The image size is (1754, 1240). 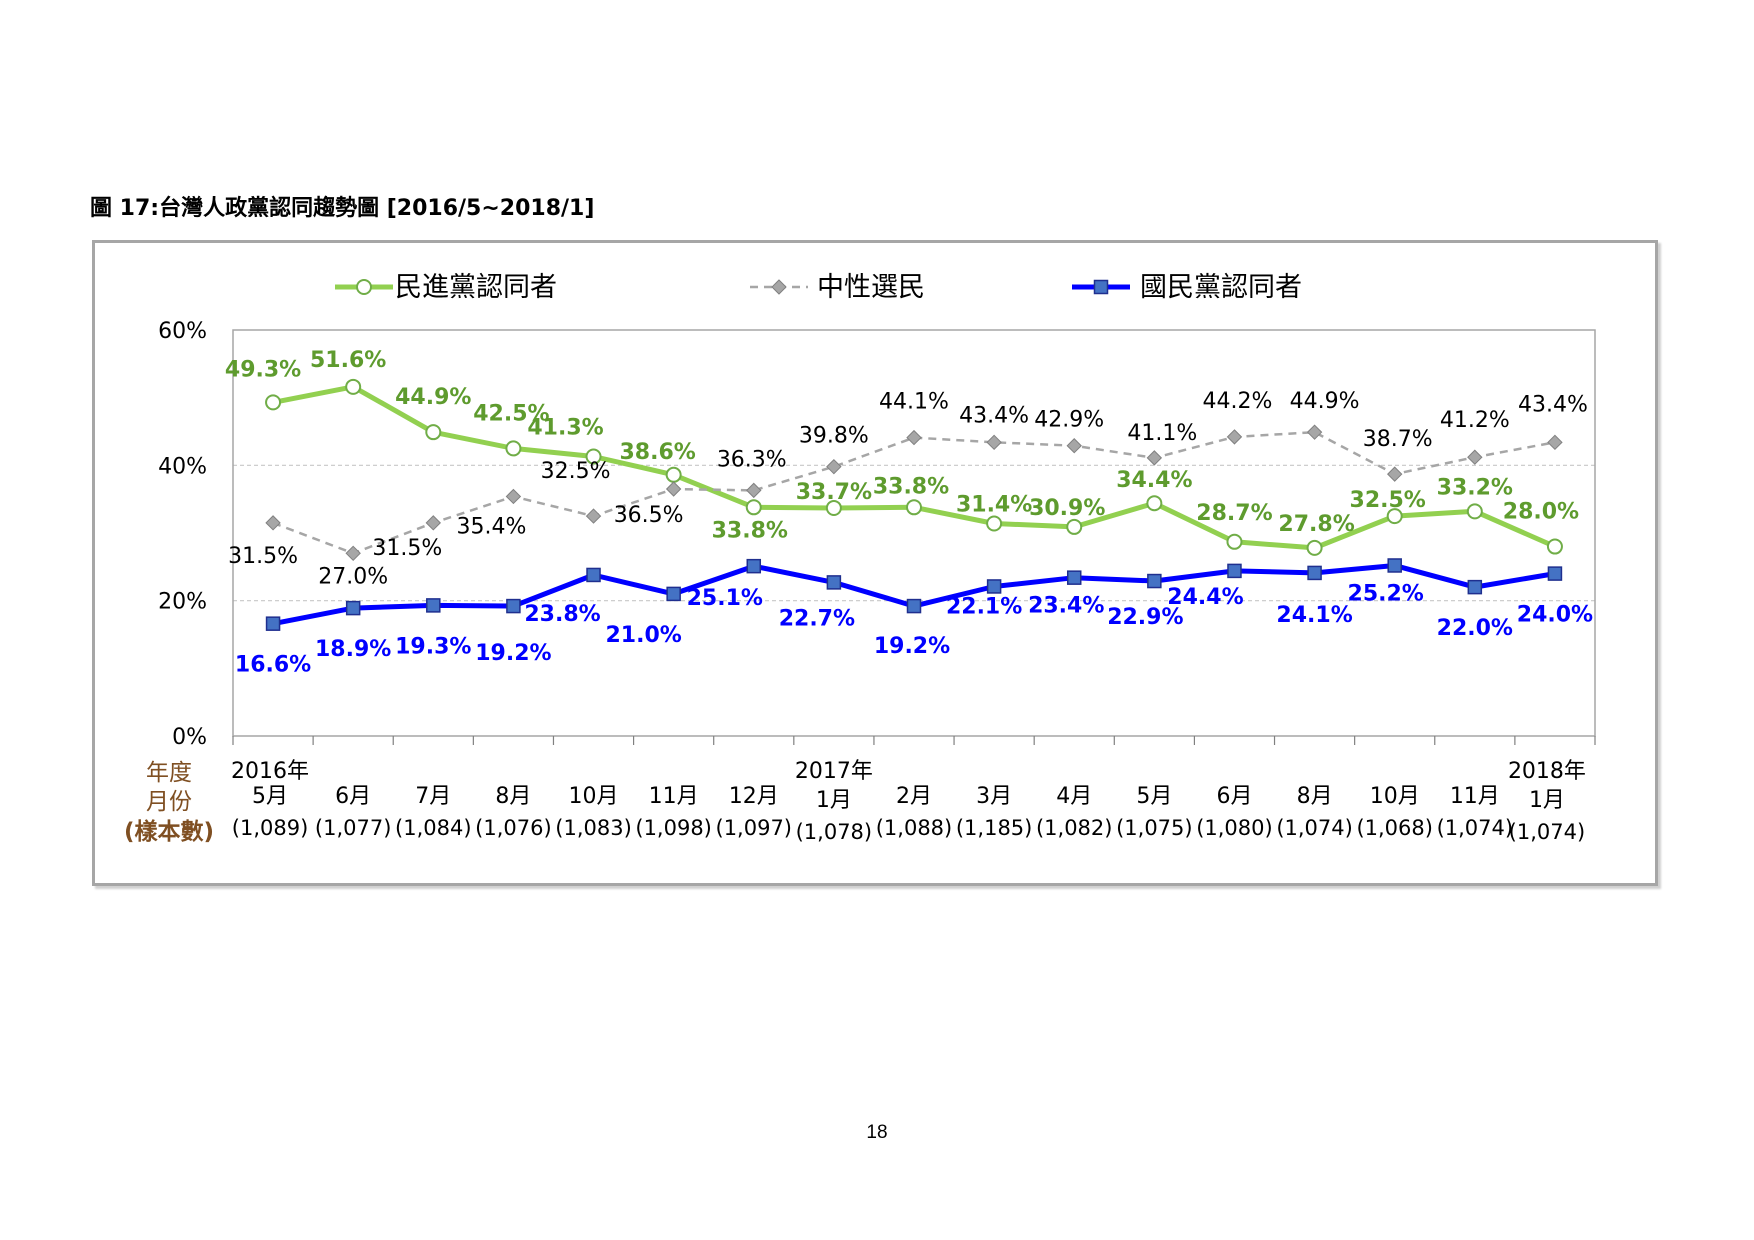 I want to click on data-label-neutral: 35.4%, so click(x=491, y=526).